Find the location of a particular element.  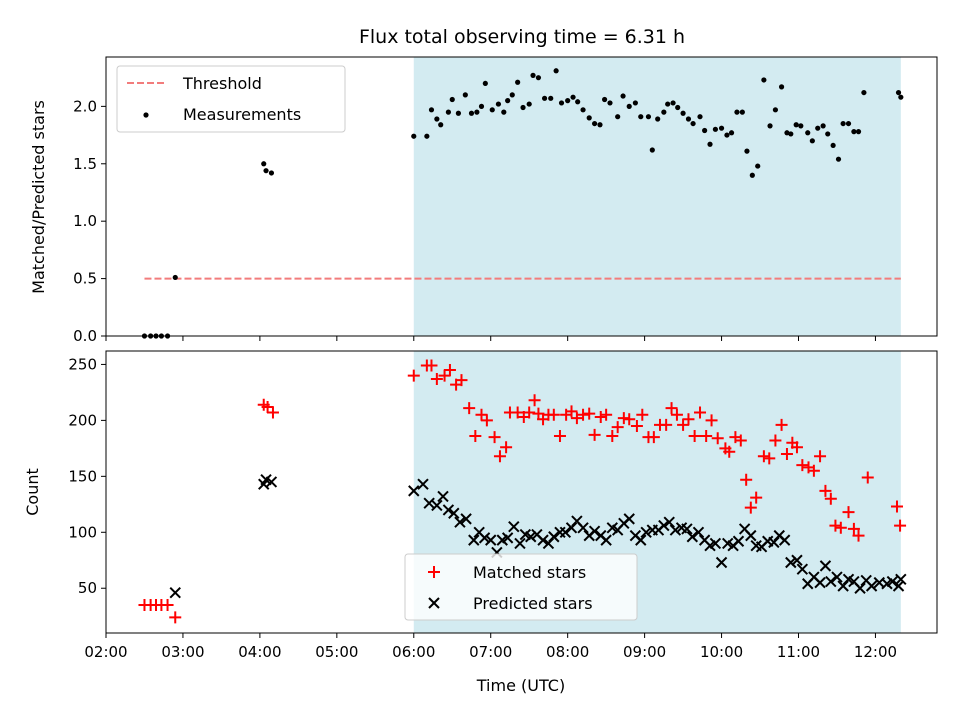

legend-predicted-swatch is located at coordinates (434, 603).